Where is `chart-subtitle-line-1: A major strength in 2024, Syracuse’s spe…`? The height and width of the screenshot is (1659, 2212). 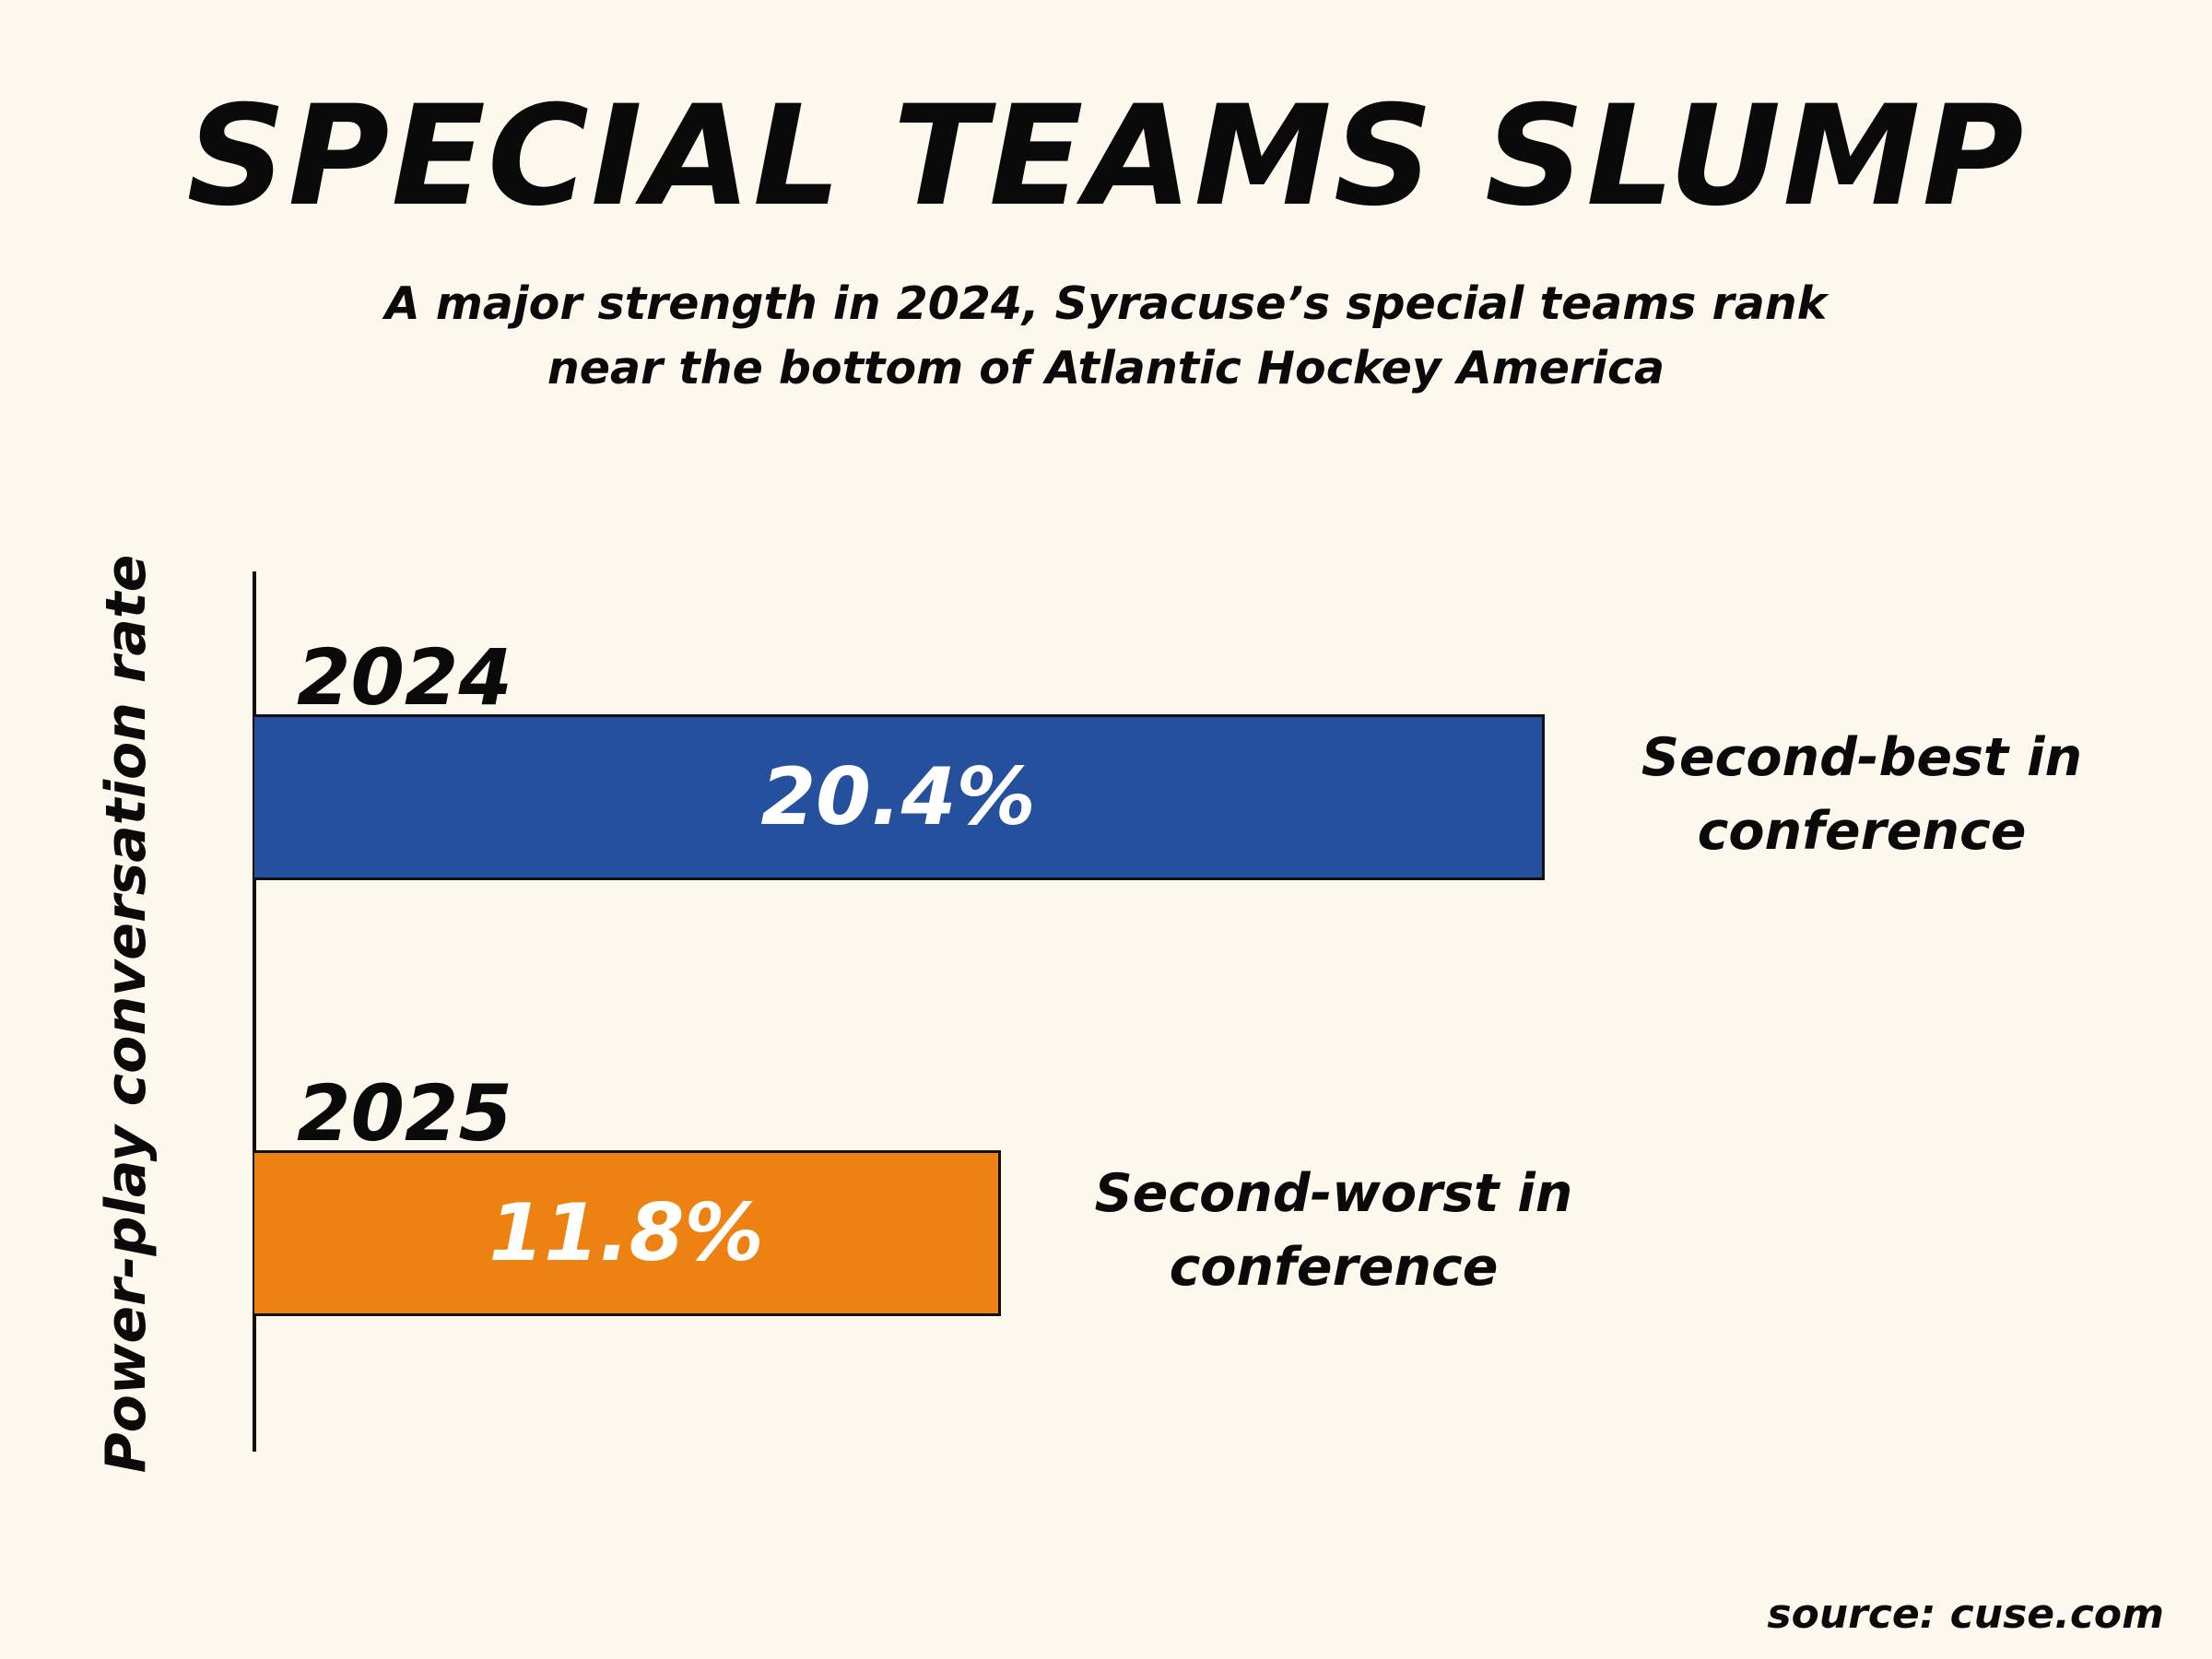 chart-subtitle-line-1: A major strength in 2024, Syracuse’s spe… is located at coordinates (1106, 303).